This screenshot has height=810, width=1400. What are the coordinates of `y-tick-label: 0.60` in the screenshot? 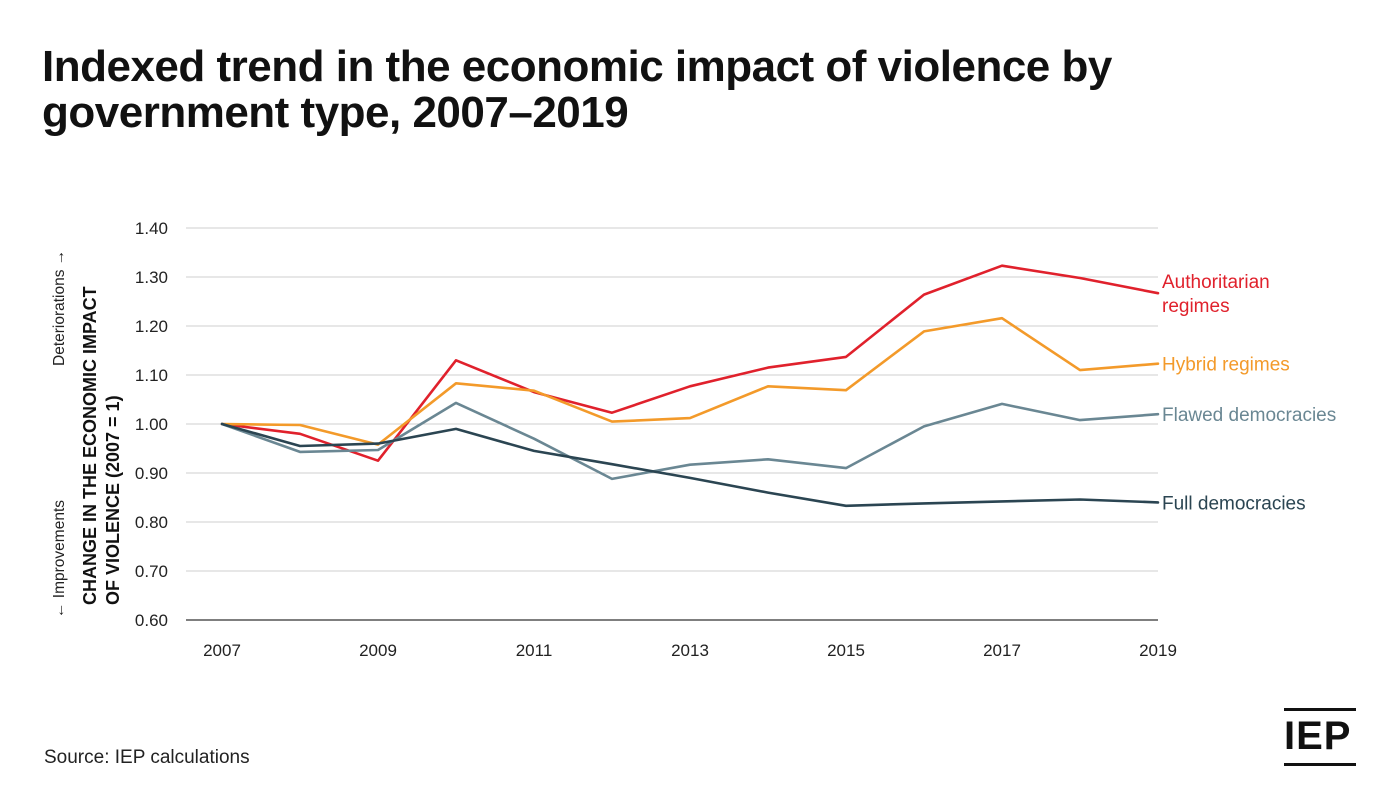 It's located at (151, 620).